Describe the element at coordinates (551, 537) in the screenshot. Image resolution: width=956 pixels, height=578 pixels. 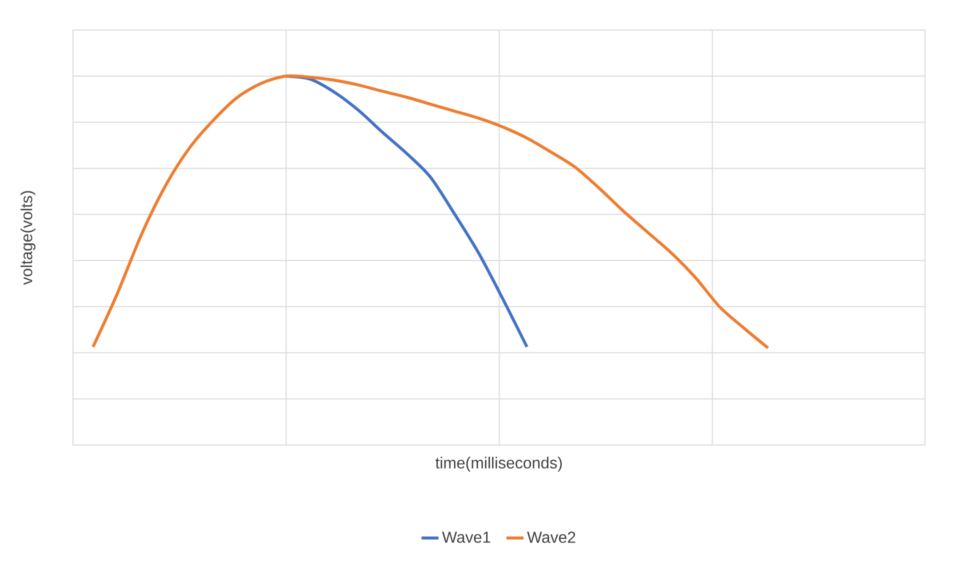
I see `legend-label: Wave2` at that location.